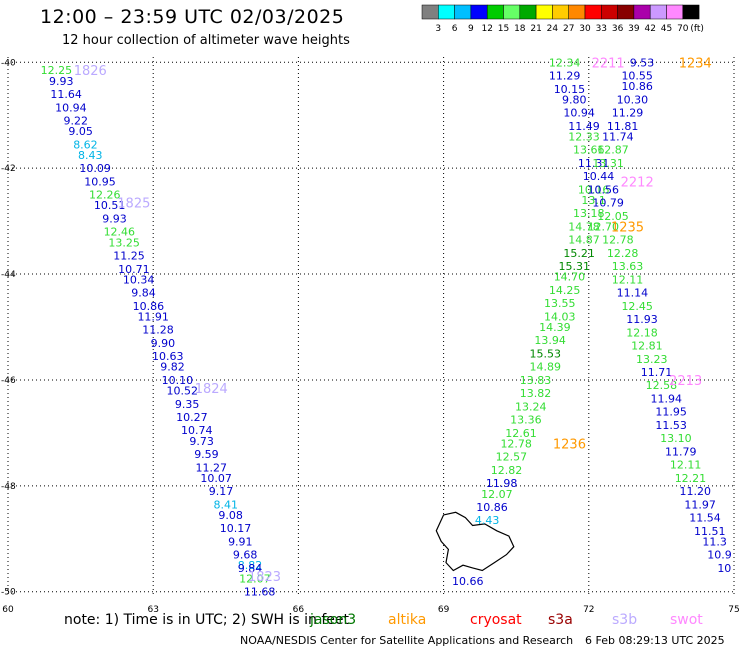  Describe the element at coordinates (8, 275) in the screenshot. I see `y-tick-label: -44` at that location.